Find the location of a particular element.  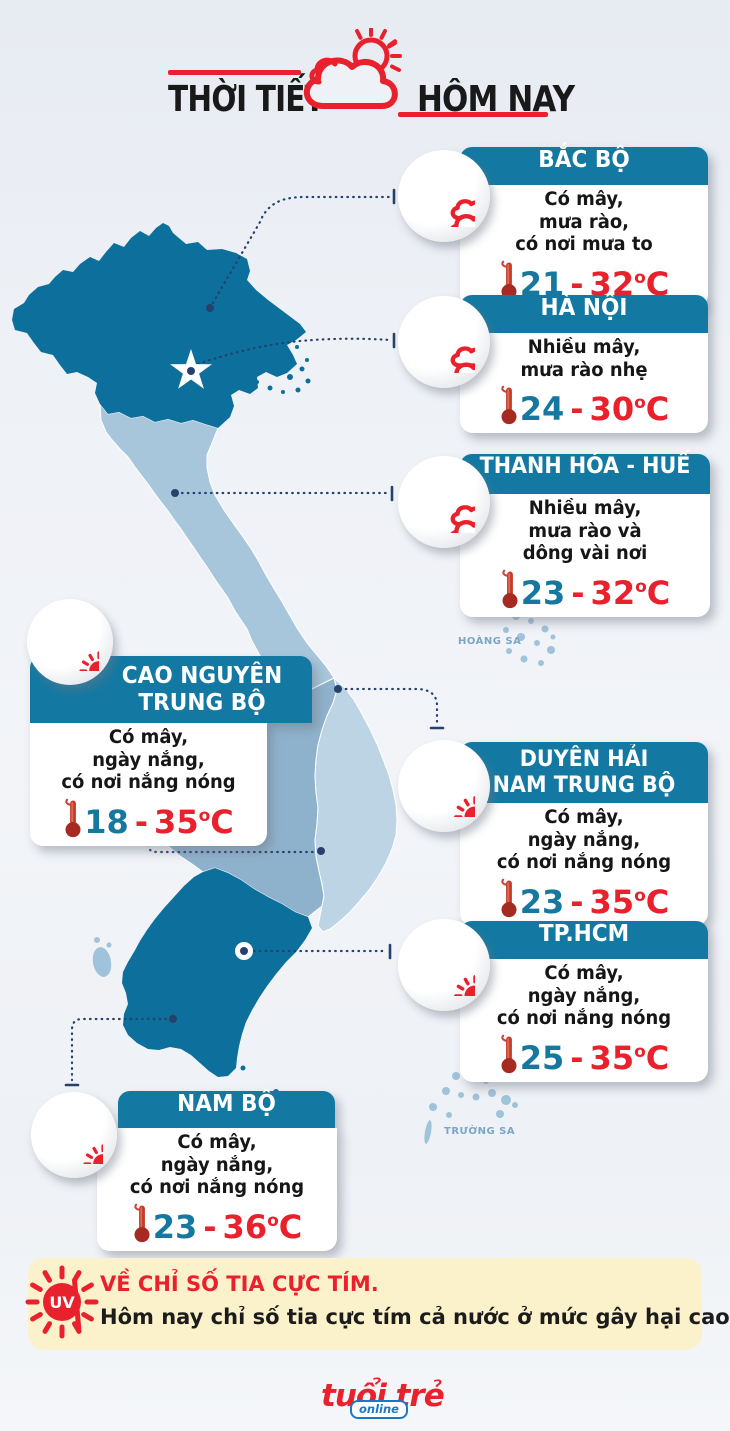

cloud-sun-icon is located at coordinates (353, 68).